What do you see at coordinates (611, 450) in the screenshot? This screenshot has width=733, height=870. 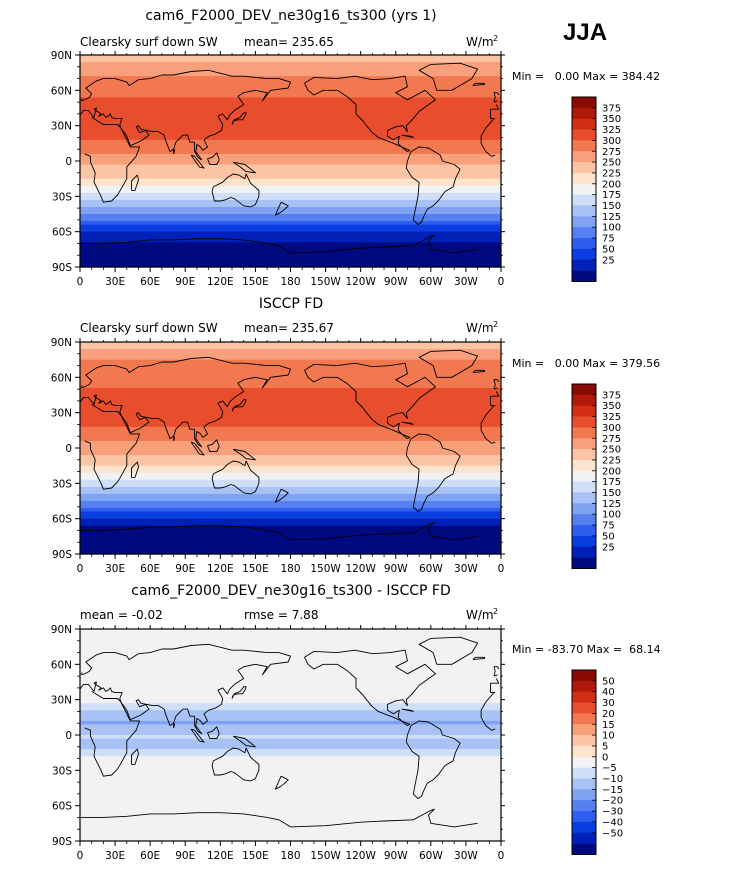 I see `colorbar-label: 250` at bounding box center [611, 450].